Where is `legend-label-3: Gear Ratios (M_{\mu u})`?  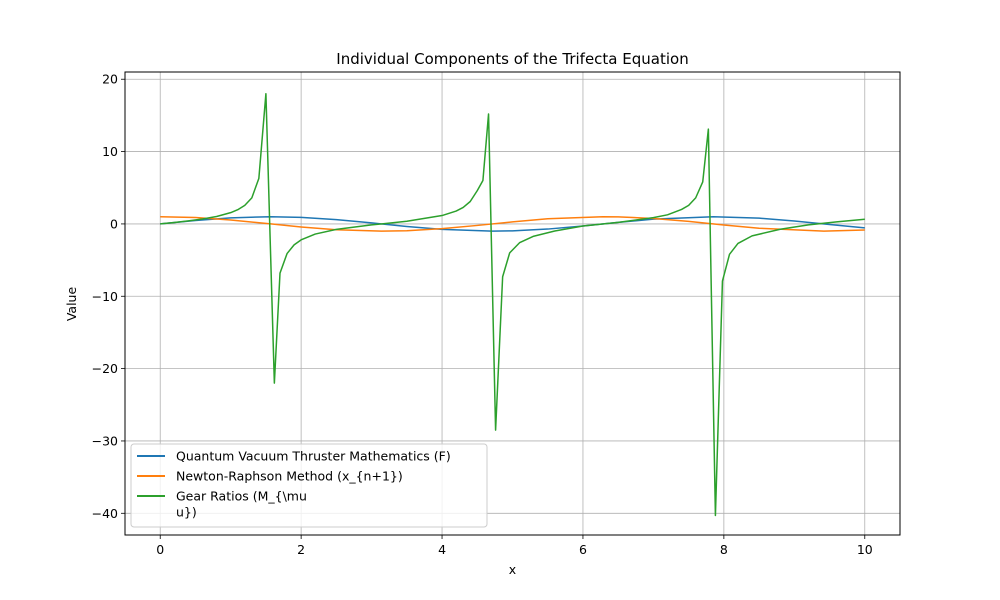
legend-label-3: Gear Ratios (M_{\mu u}) is located at coordinates (241, 504).